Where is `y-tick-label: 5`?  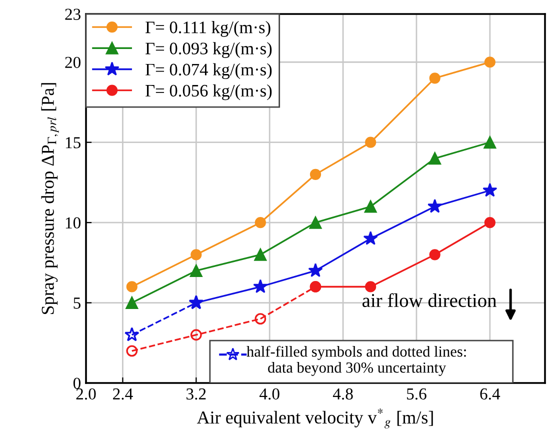 y-tick-label: 5 is located at coordinates (77, 303).